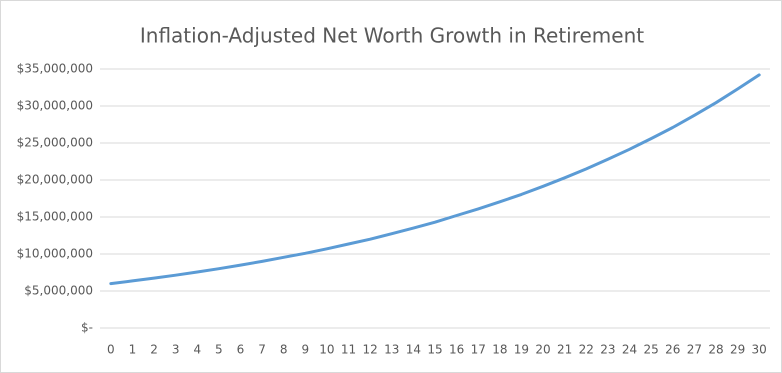 This screenshot has height=373, width=782. I want to click on y-tick-label: $-, so click(87, 328).